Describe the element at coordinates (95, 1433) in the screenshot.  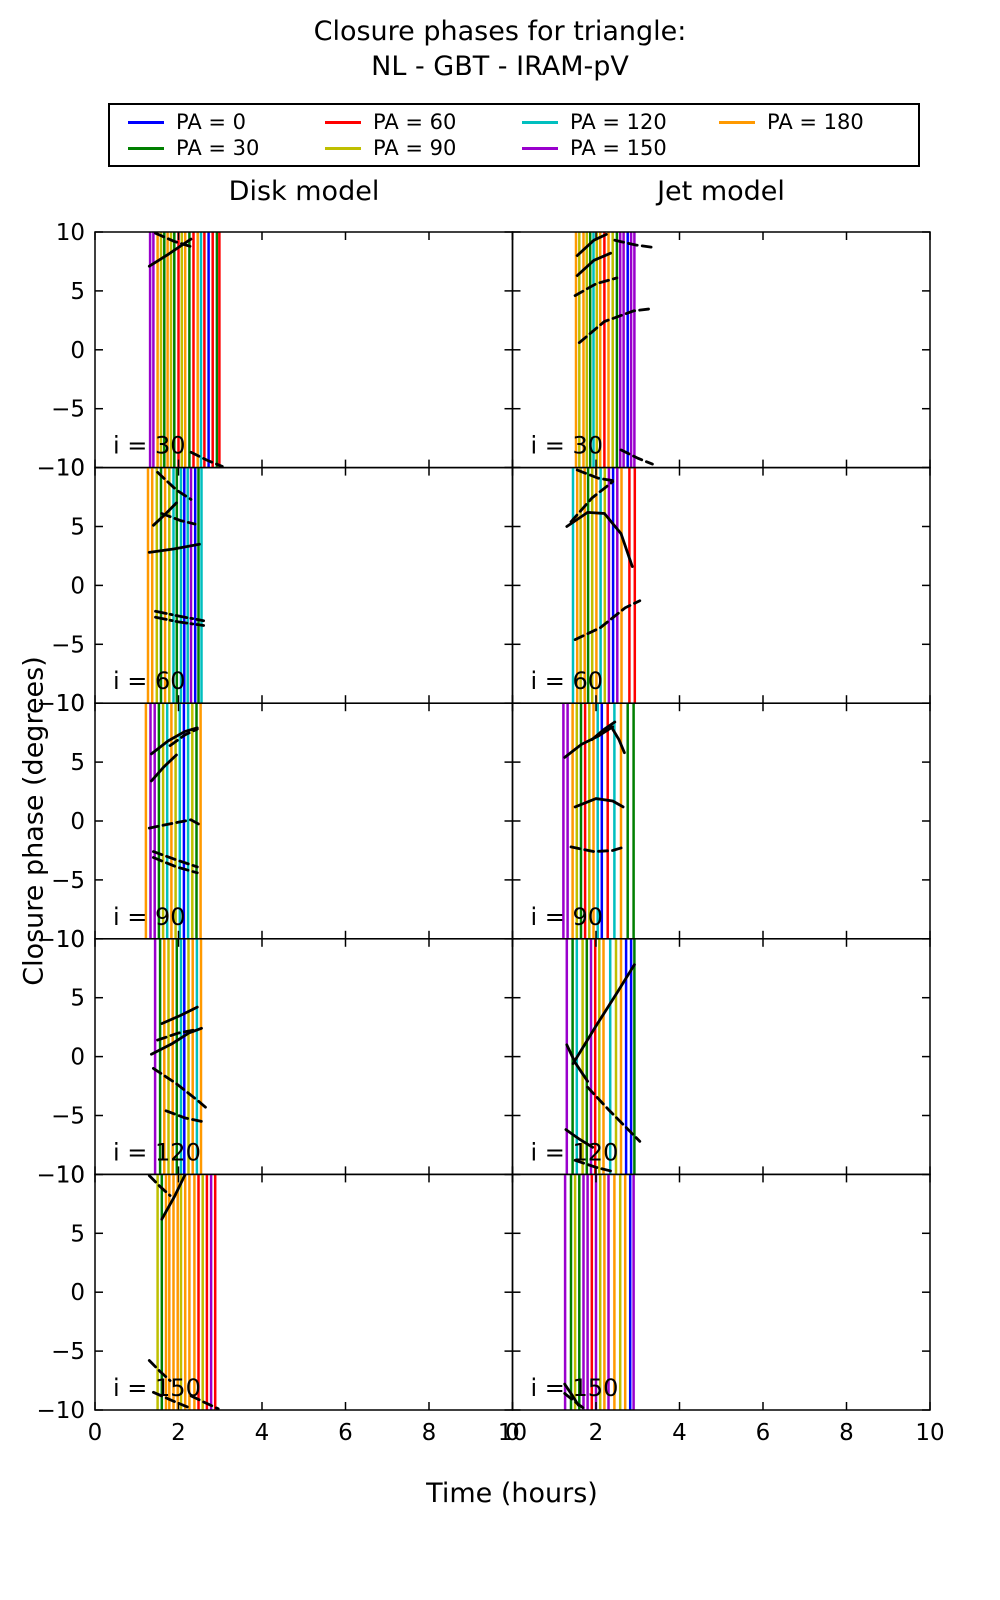
I see `x-tick-label: 0` at that location.